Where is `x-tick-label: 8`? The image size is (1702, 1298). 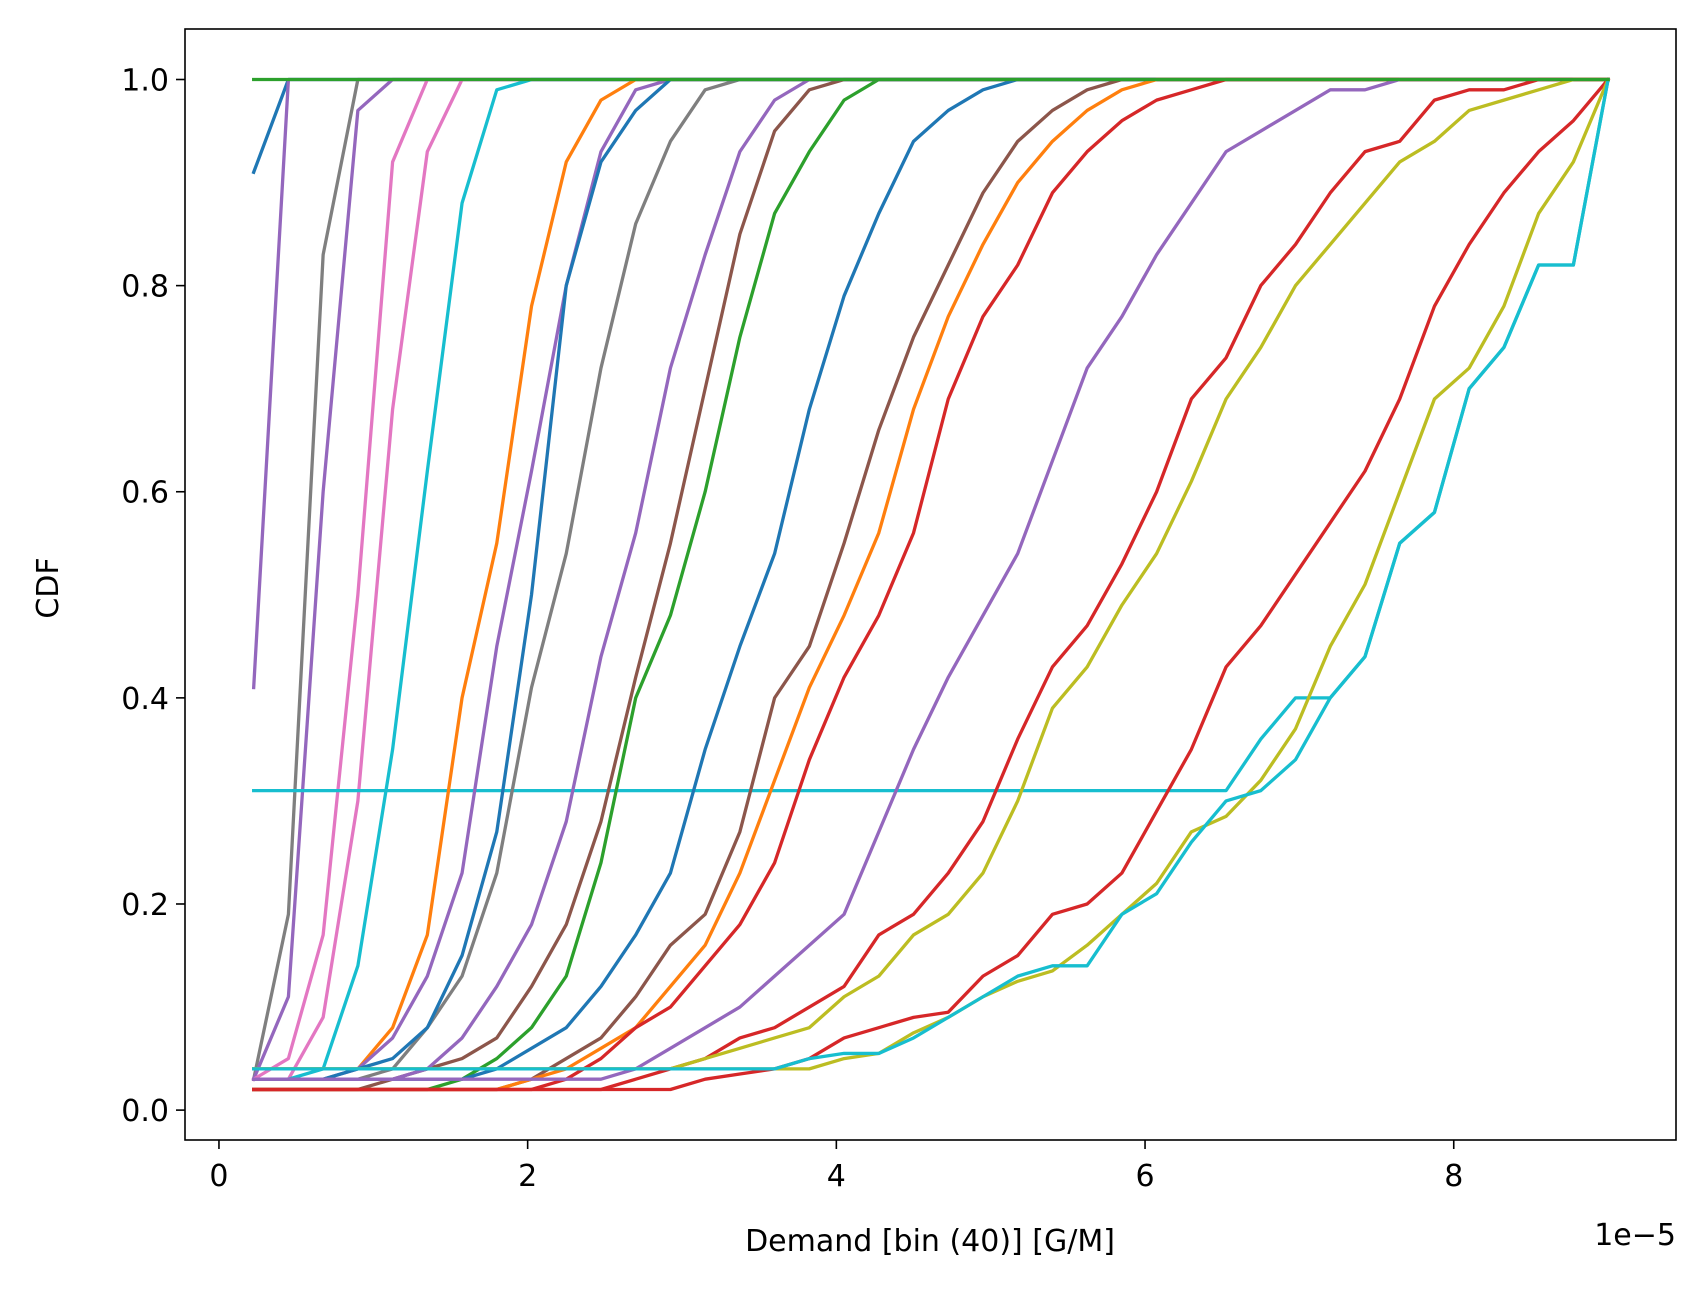 x-tick-label: 8 is located at coordinates (1453, 1176).